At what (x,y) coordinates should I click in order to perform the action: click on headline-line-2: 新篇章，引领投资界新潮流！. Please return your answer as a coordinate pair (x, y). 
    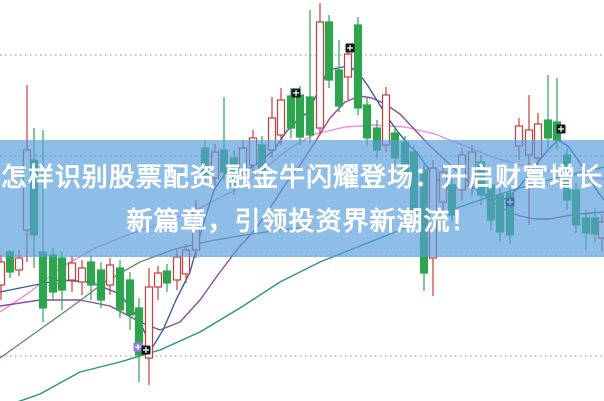
    Looking at the image, I should click on (302, 220).